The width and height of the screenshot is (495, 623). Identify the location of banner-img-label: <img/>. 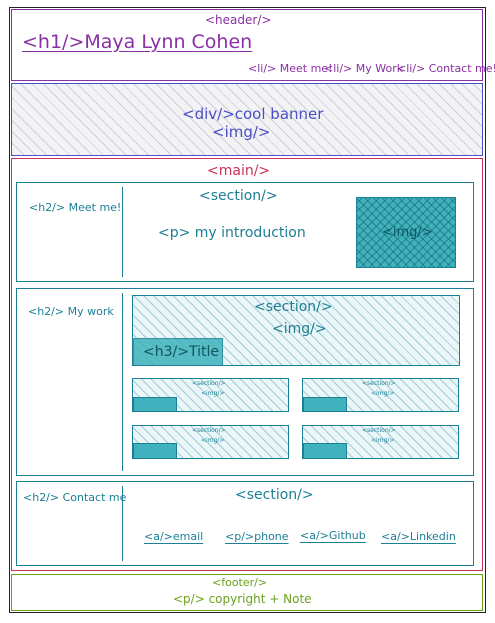
(241, 132).